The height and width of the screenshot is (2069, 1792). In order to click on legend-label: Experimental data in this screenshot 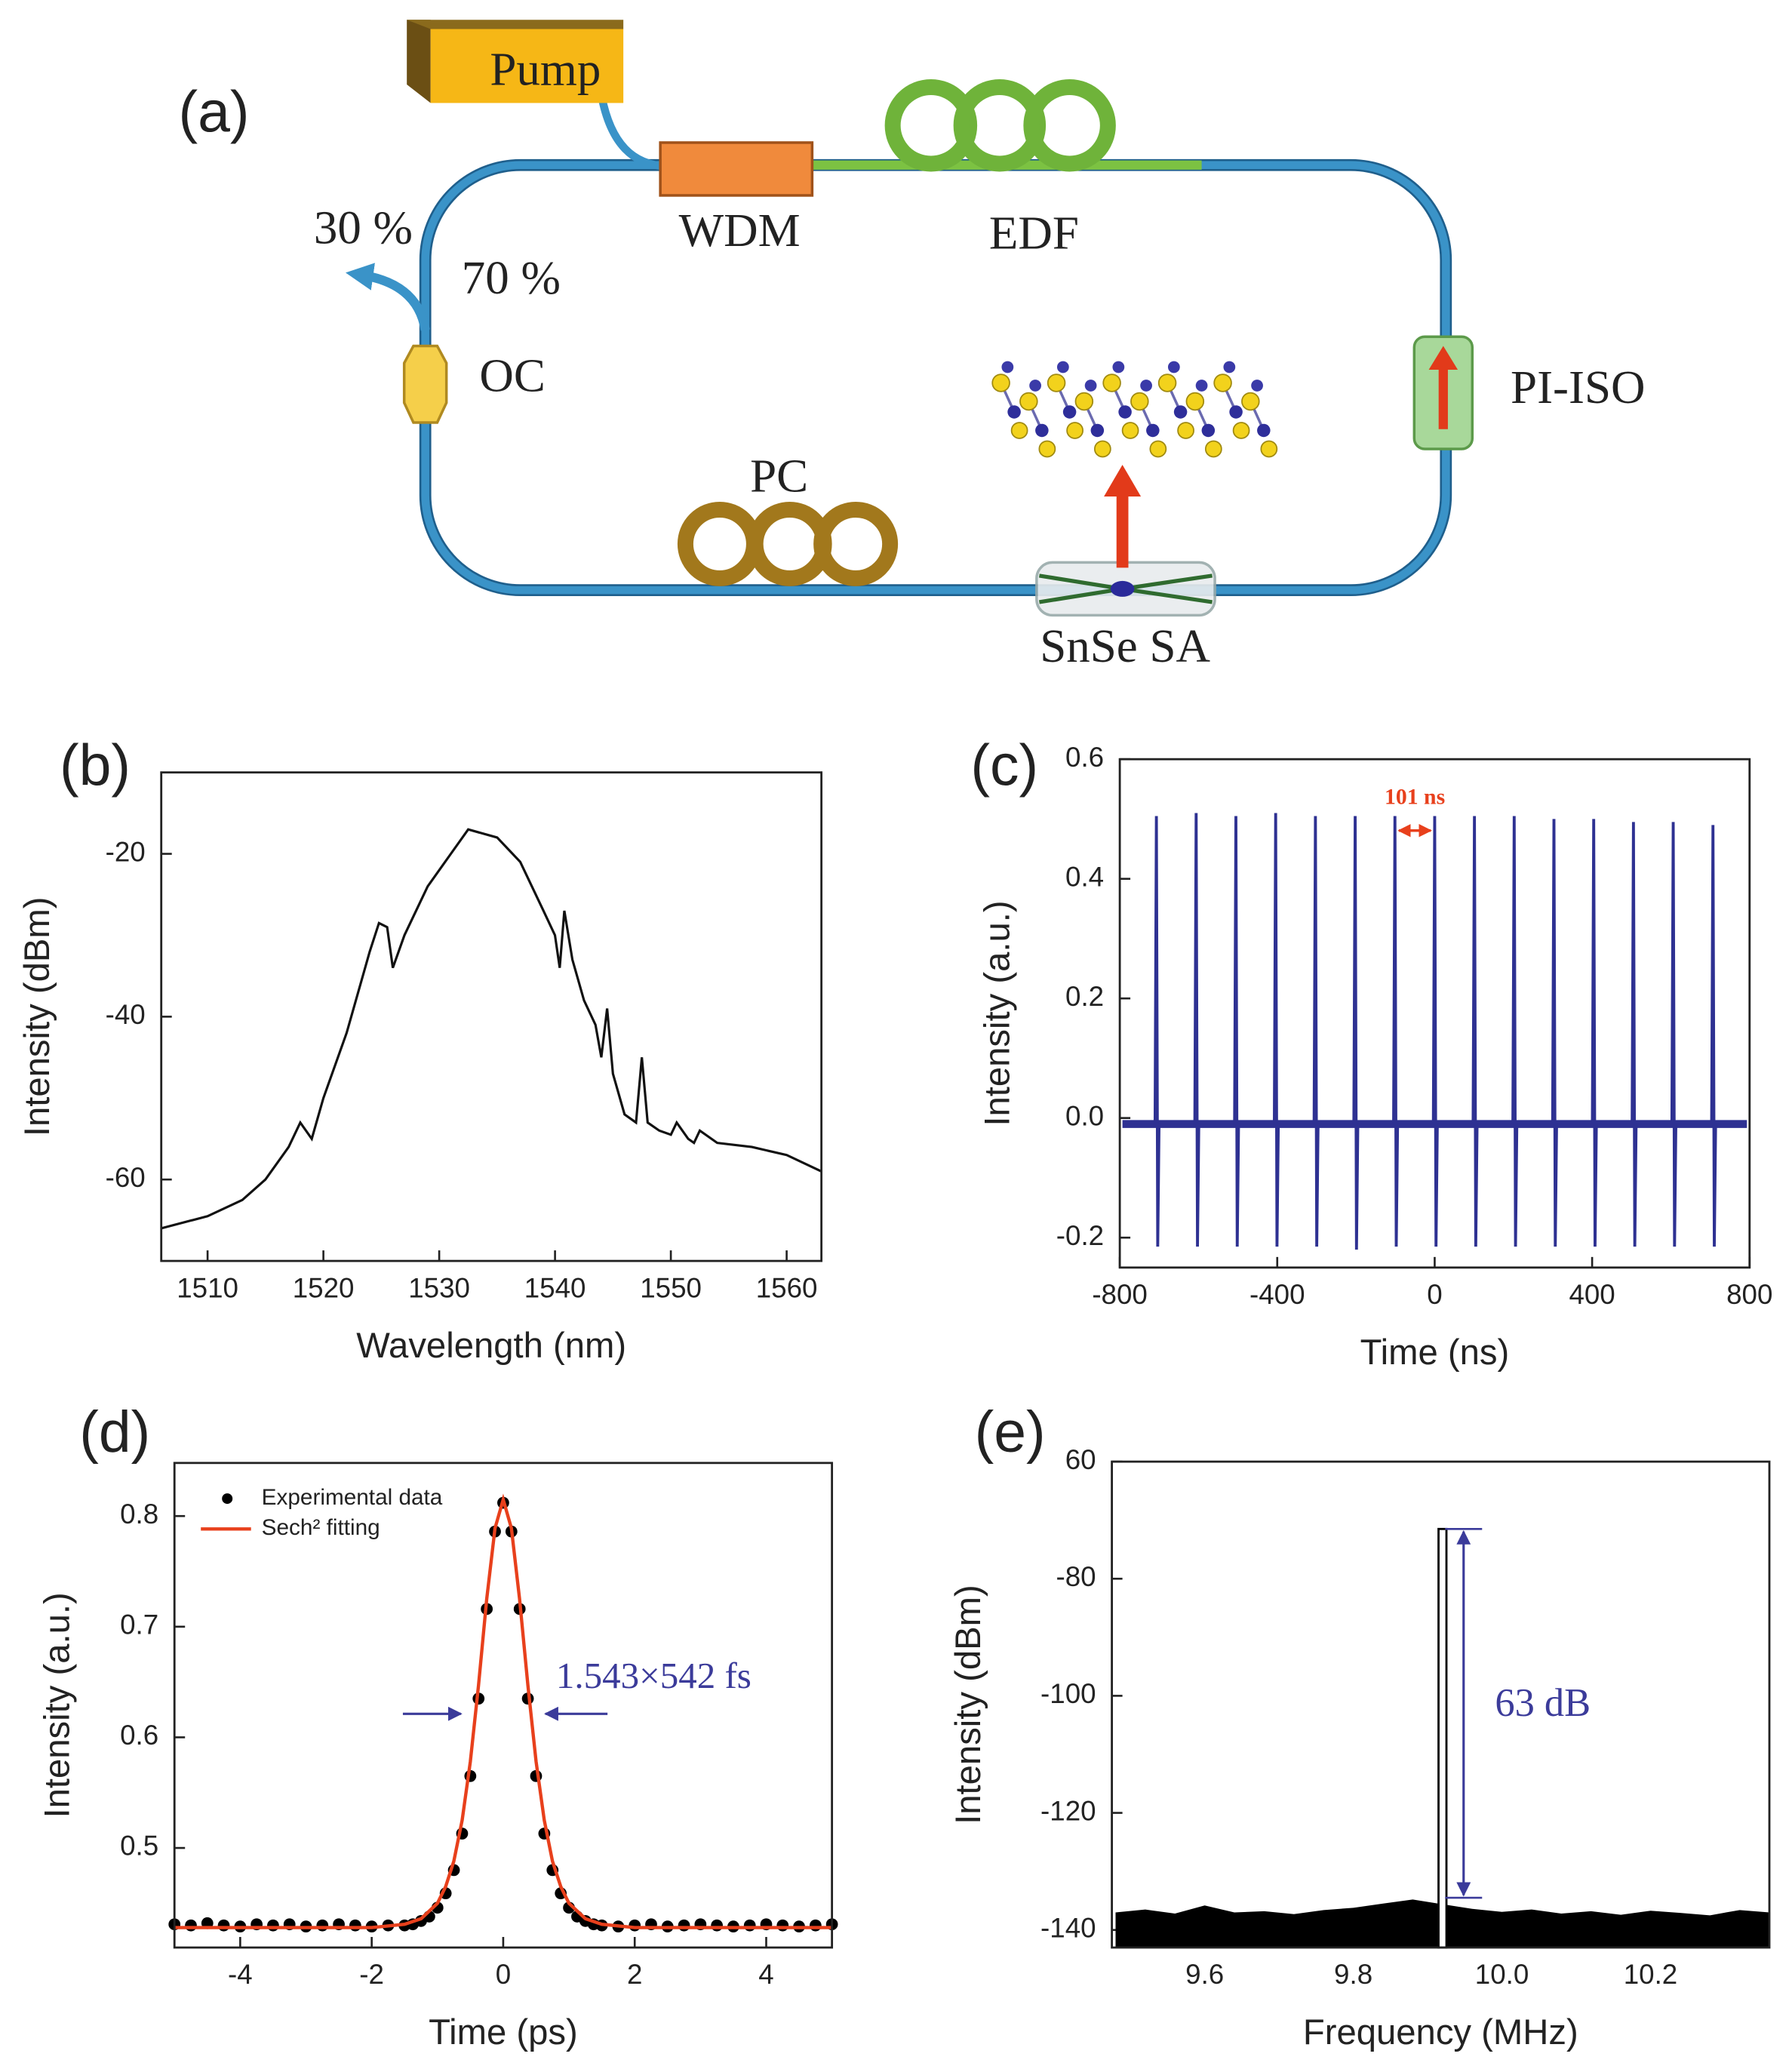, I will do `click(352, 1497)`.